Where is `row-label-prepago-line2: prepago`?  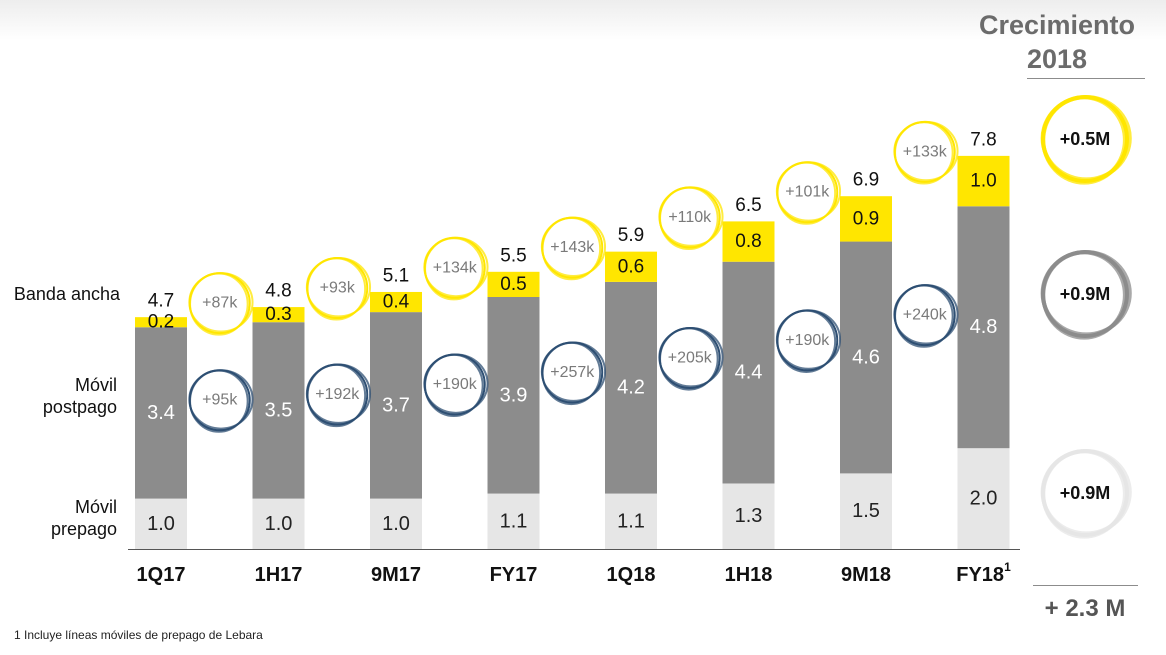 row-label-prepago-line2: prepago is located at coordinates (83, 529).